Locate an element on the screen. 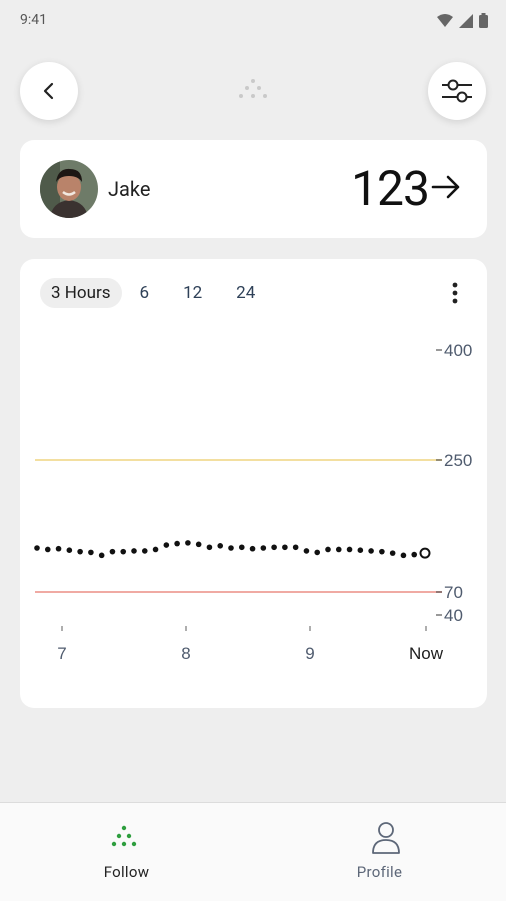 Image resolution: width=506 pixels, height=901 pixels. x-tick-label: 8 is located at coordinates (185, 653).